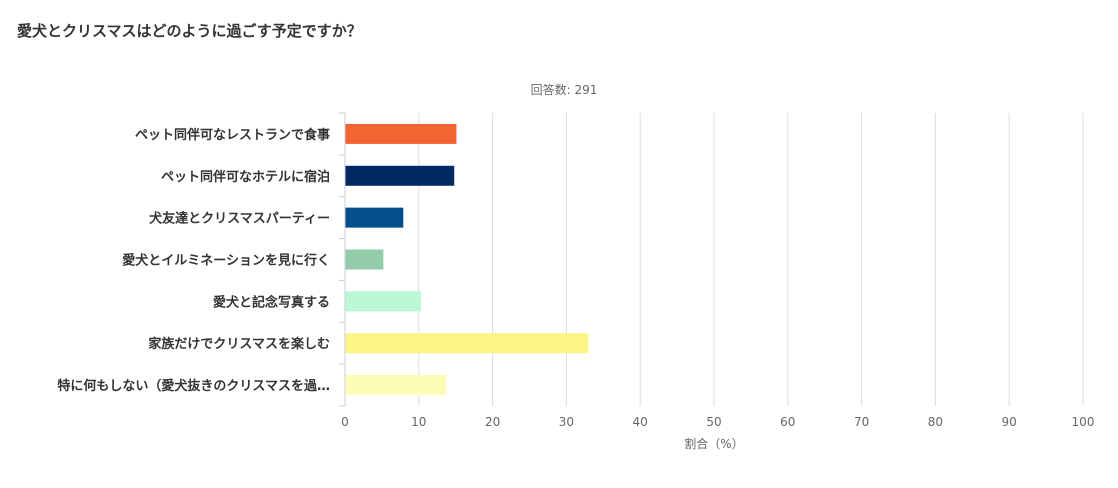  I want to click on category-label: 愛犬とイルミネーションを見に行く, so click(226, 261).